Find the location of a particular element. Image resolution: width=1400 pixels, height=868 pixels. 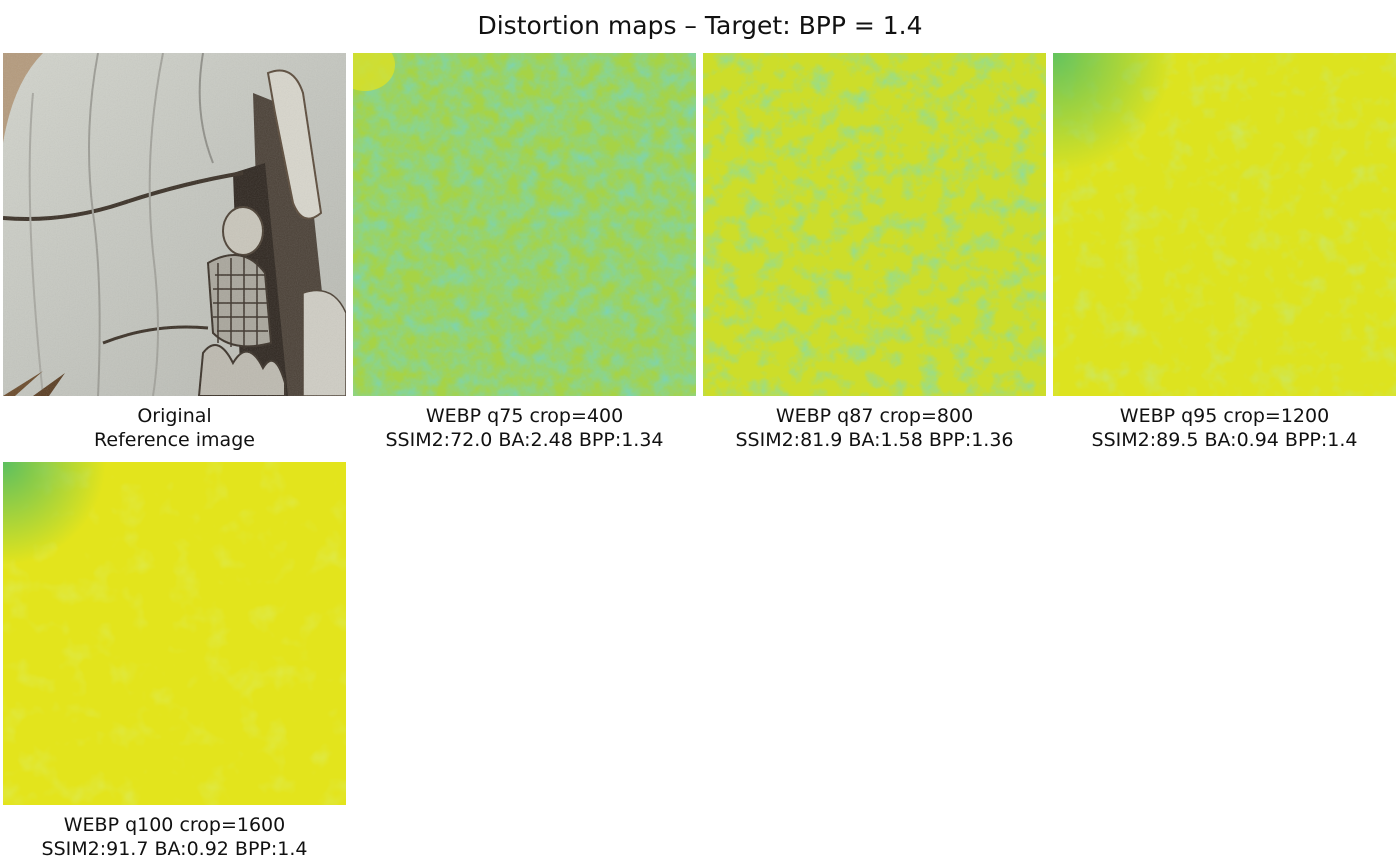

panel-original: Original Reference image is located at coordinates (174, 252).